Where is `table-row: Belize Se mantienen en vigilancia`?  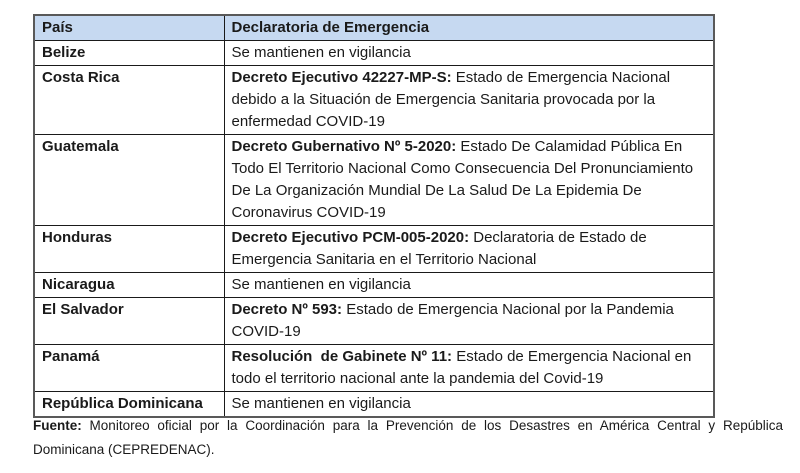
table-row: Belize Se mantienen en vigilancia is located at coordinates (374, 53).